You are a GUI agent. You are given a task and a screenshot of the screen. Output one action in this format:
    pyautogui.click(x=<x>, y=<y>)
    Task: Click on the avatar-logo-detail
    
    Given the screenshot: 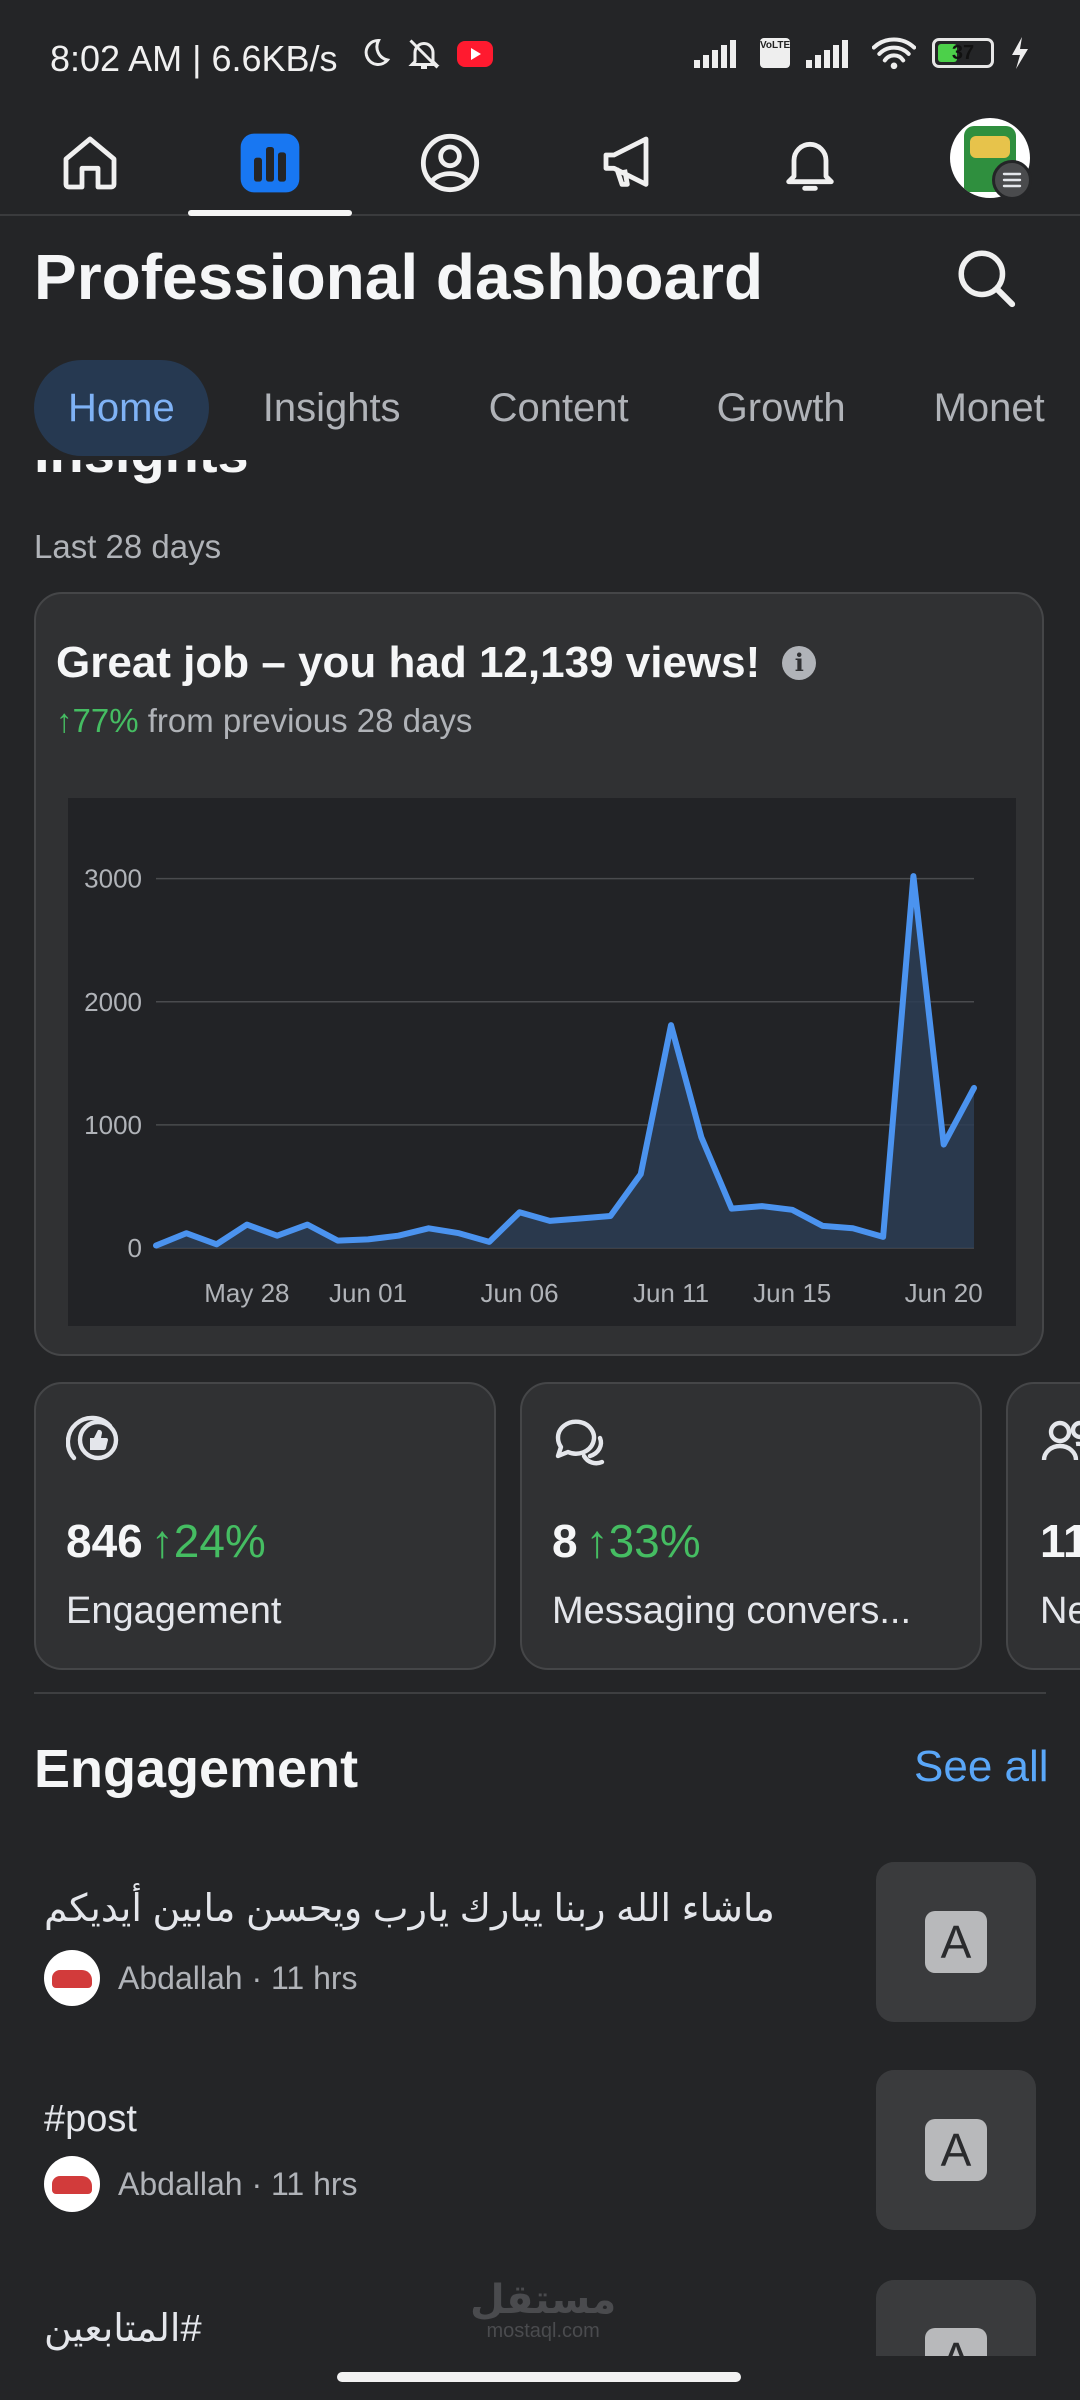 What is the action you would take?
    pyautogui.click(x=990, y=147)
    